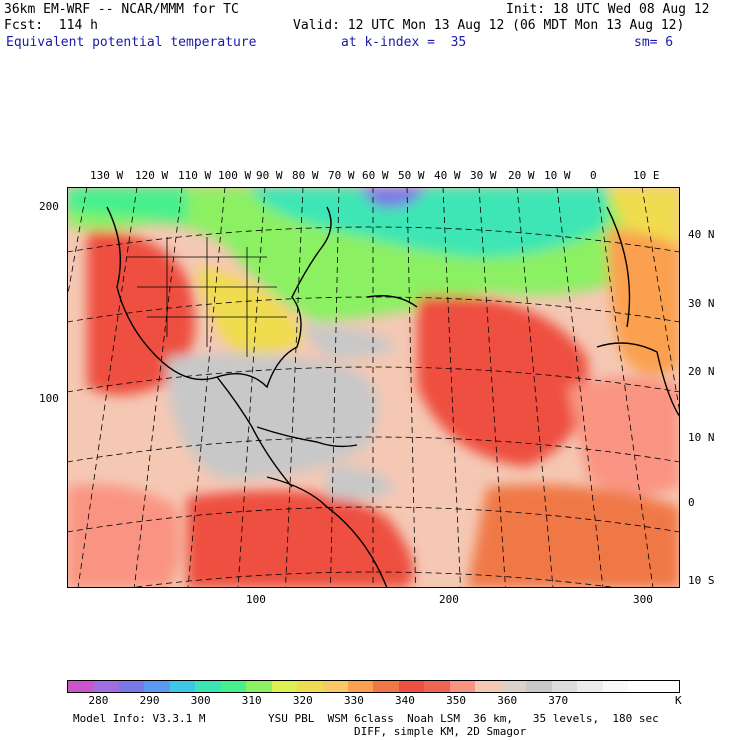 The height and width of the screenshot is (740, 740). Describe the element at coordinates (305, 175) in the screenshot. I see `lon-label: 80 W` at that location.